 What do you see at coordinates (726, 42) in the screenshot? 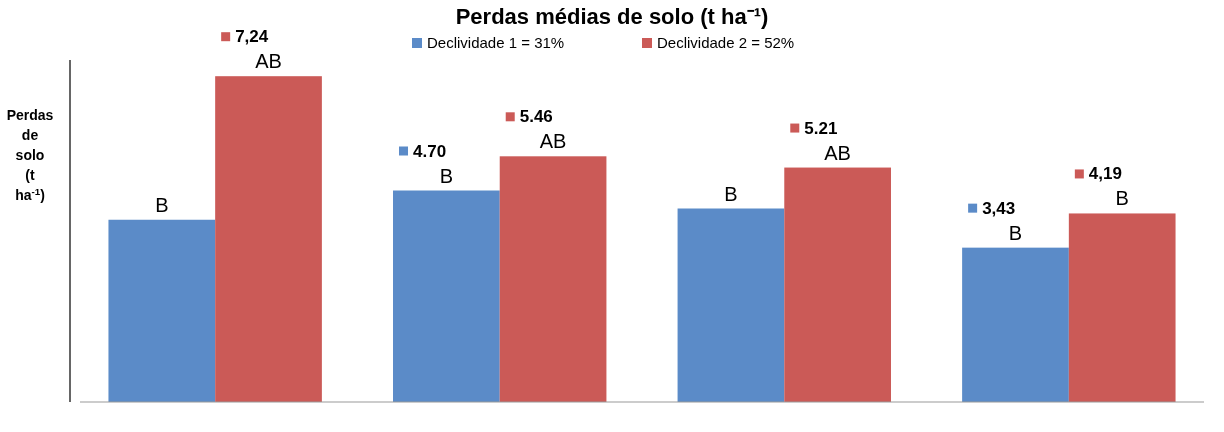
I see `legend-label: Declividade 2 = 52%` at bounding box center [726, 42].